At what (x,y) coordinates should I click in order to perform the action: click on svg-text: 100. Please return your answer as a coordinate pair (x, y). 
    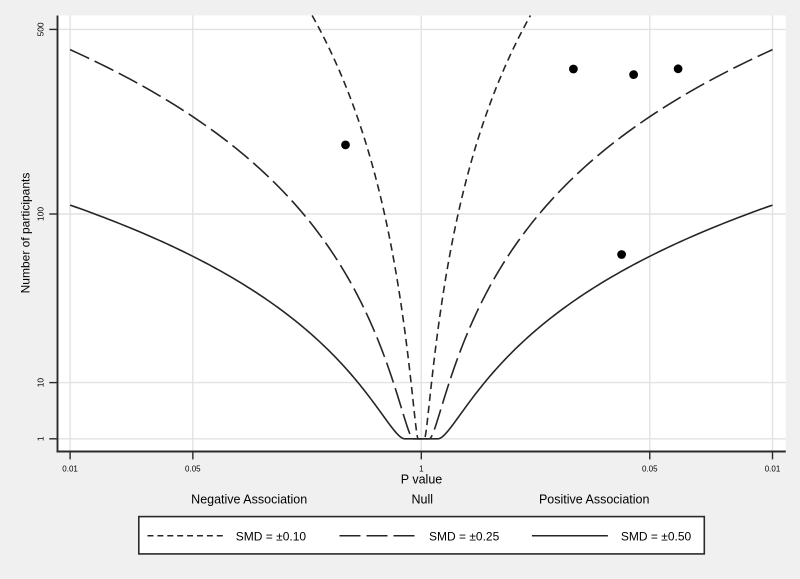
    Looking at the image, I should click on (41, 214).